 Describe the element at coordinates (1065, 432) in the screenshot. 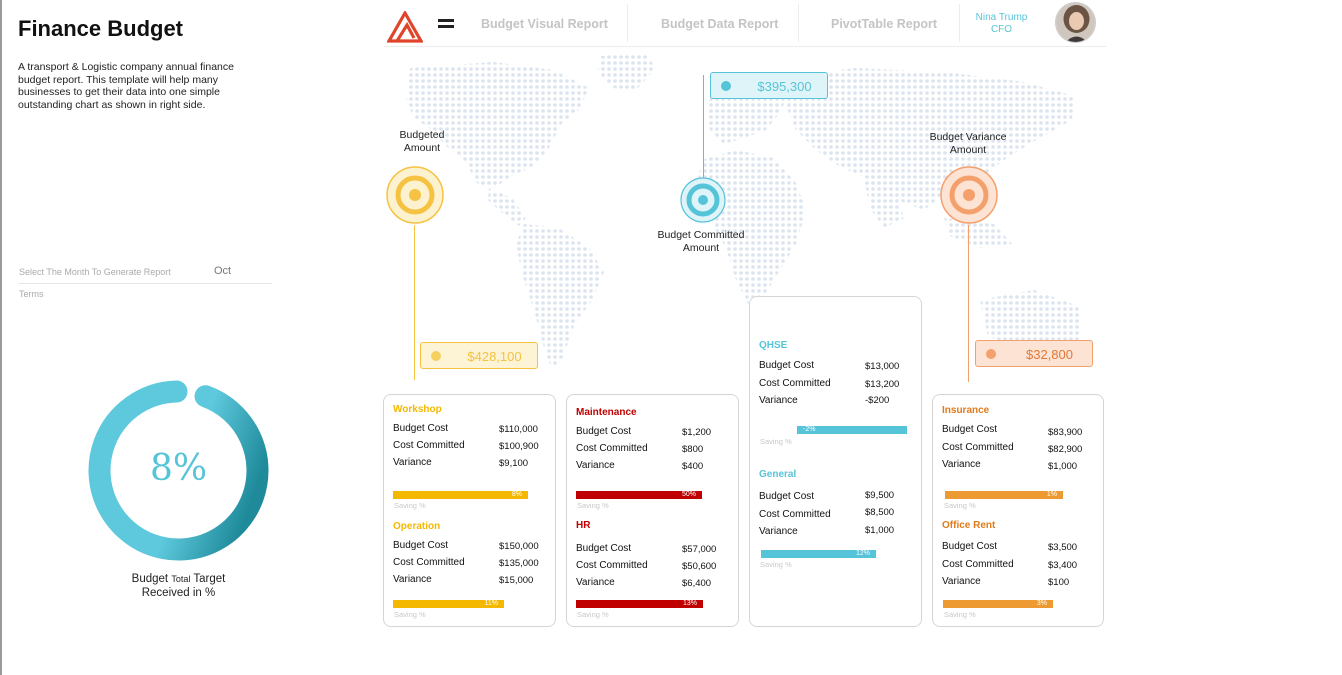

I see `insurance-budget-cost: $83,900` at that location.